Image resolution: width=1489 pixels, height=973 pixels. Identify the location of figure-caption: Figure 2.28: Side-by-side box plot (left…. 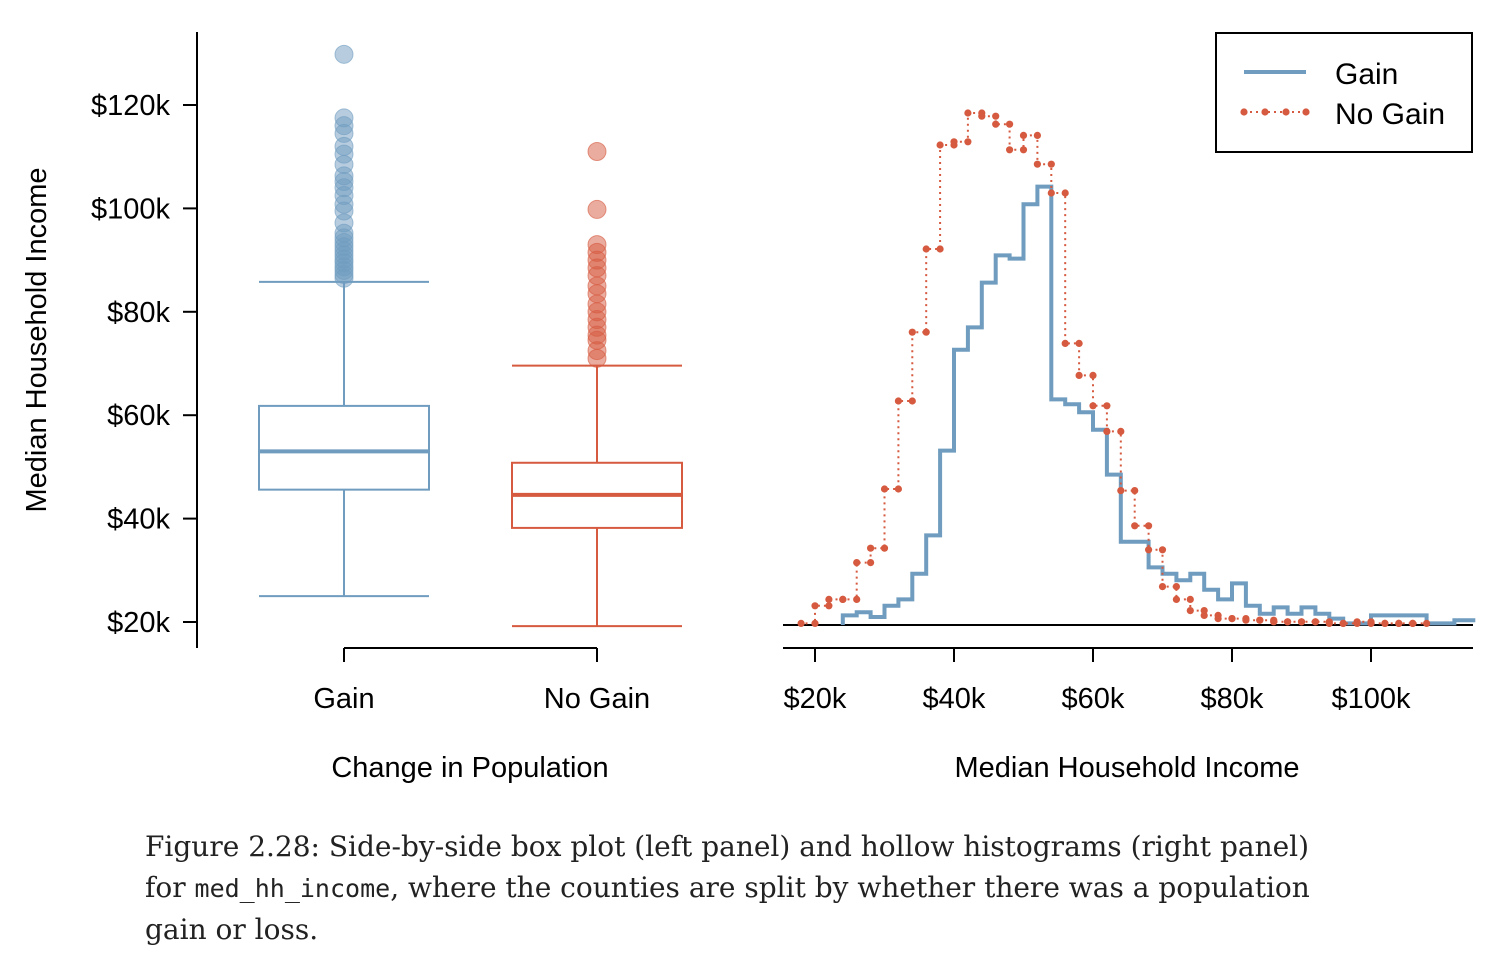
(770, 888).